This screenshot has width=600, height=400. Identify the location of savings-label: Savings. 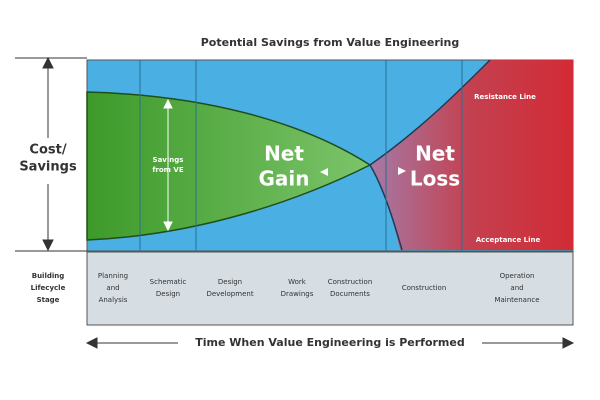
(168, 160).